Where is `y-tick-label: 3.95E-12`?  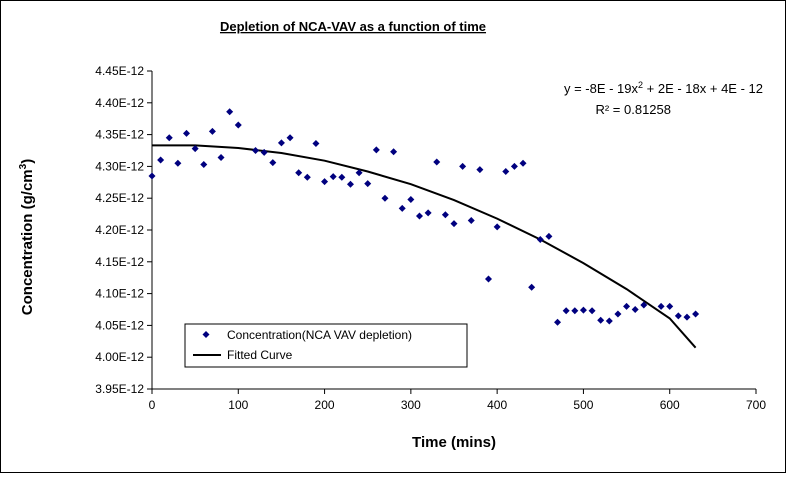
y-tick-label: 3.95E-12 is located at coordinates (119, 389).